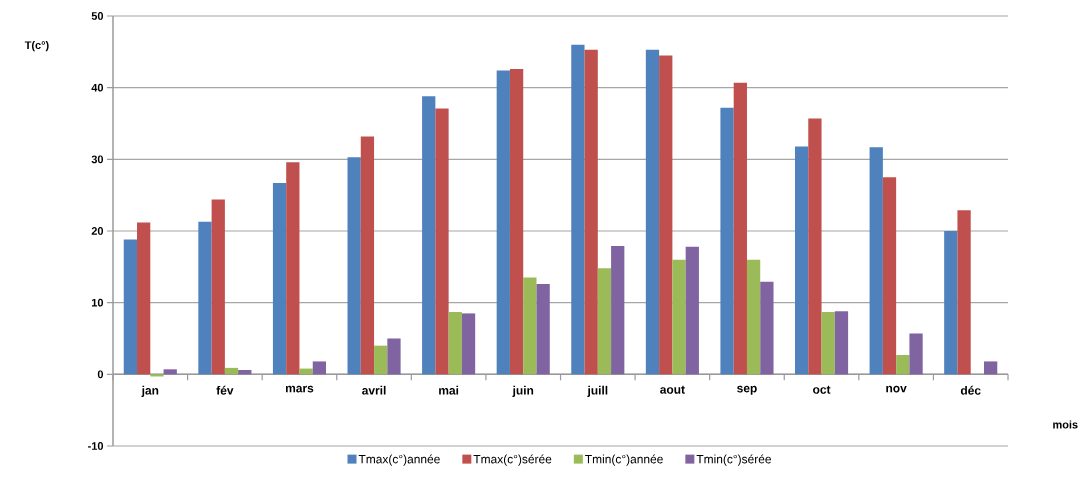  Describe the element at coordinates (100, 374) in the screenshot. I see `y-tick-label: 0` at that location.